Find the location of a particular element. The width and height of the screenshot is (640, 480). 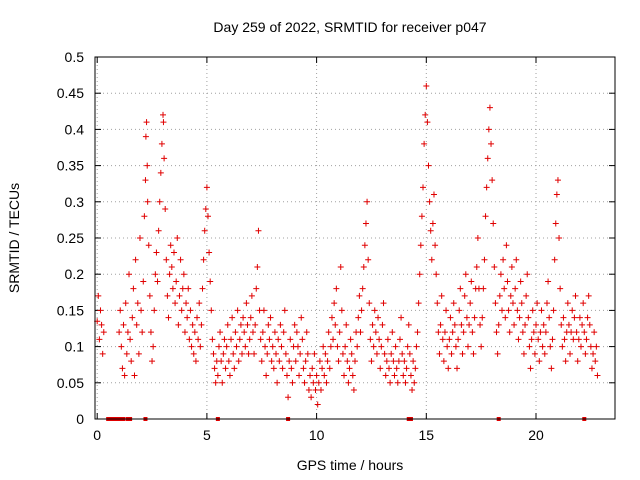

x-tick-label: 15 is located at coordinates (427, 435).